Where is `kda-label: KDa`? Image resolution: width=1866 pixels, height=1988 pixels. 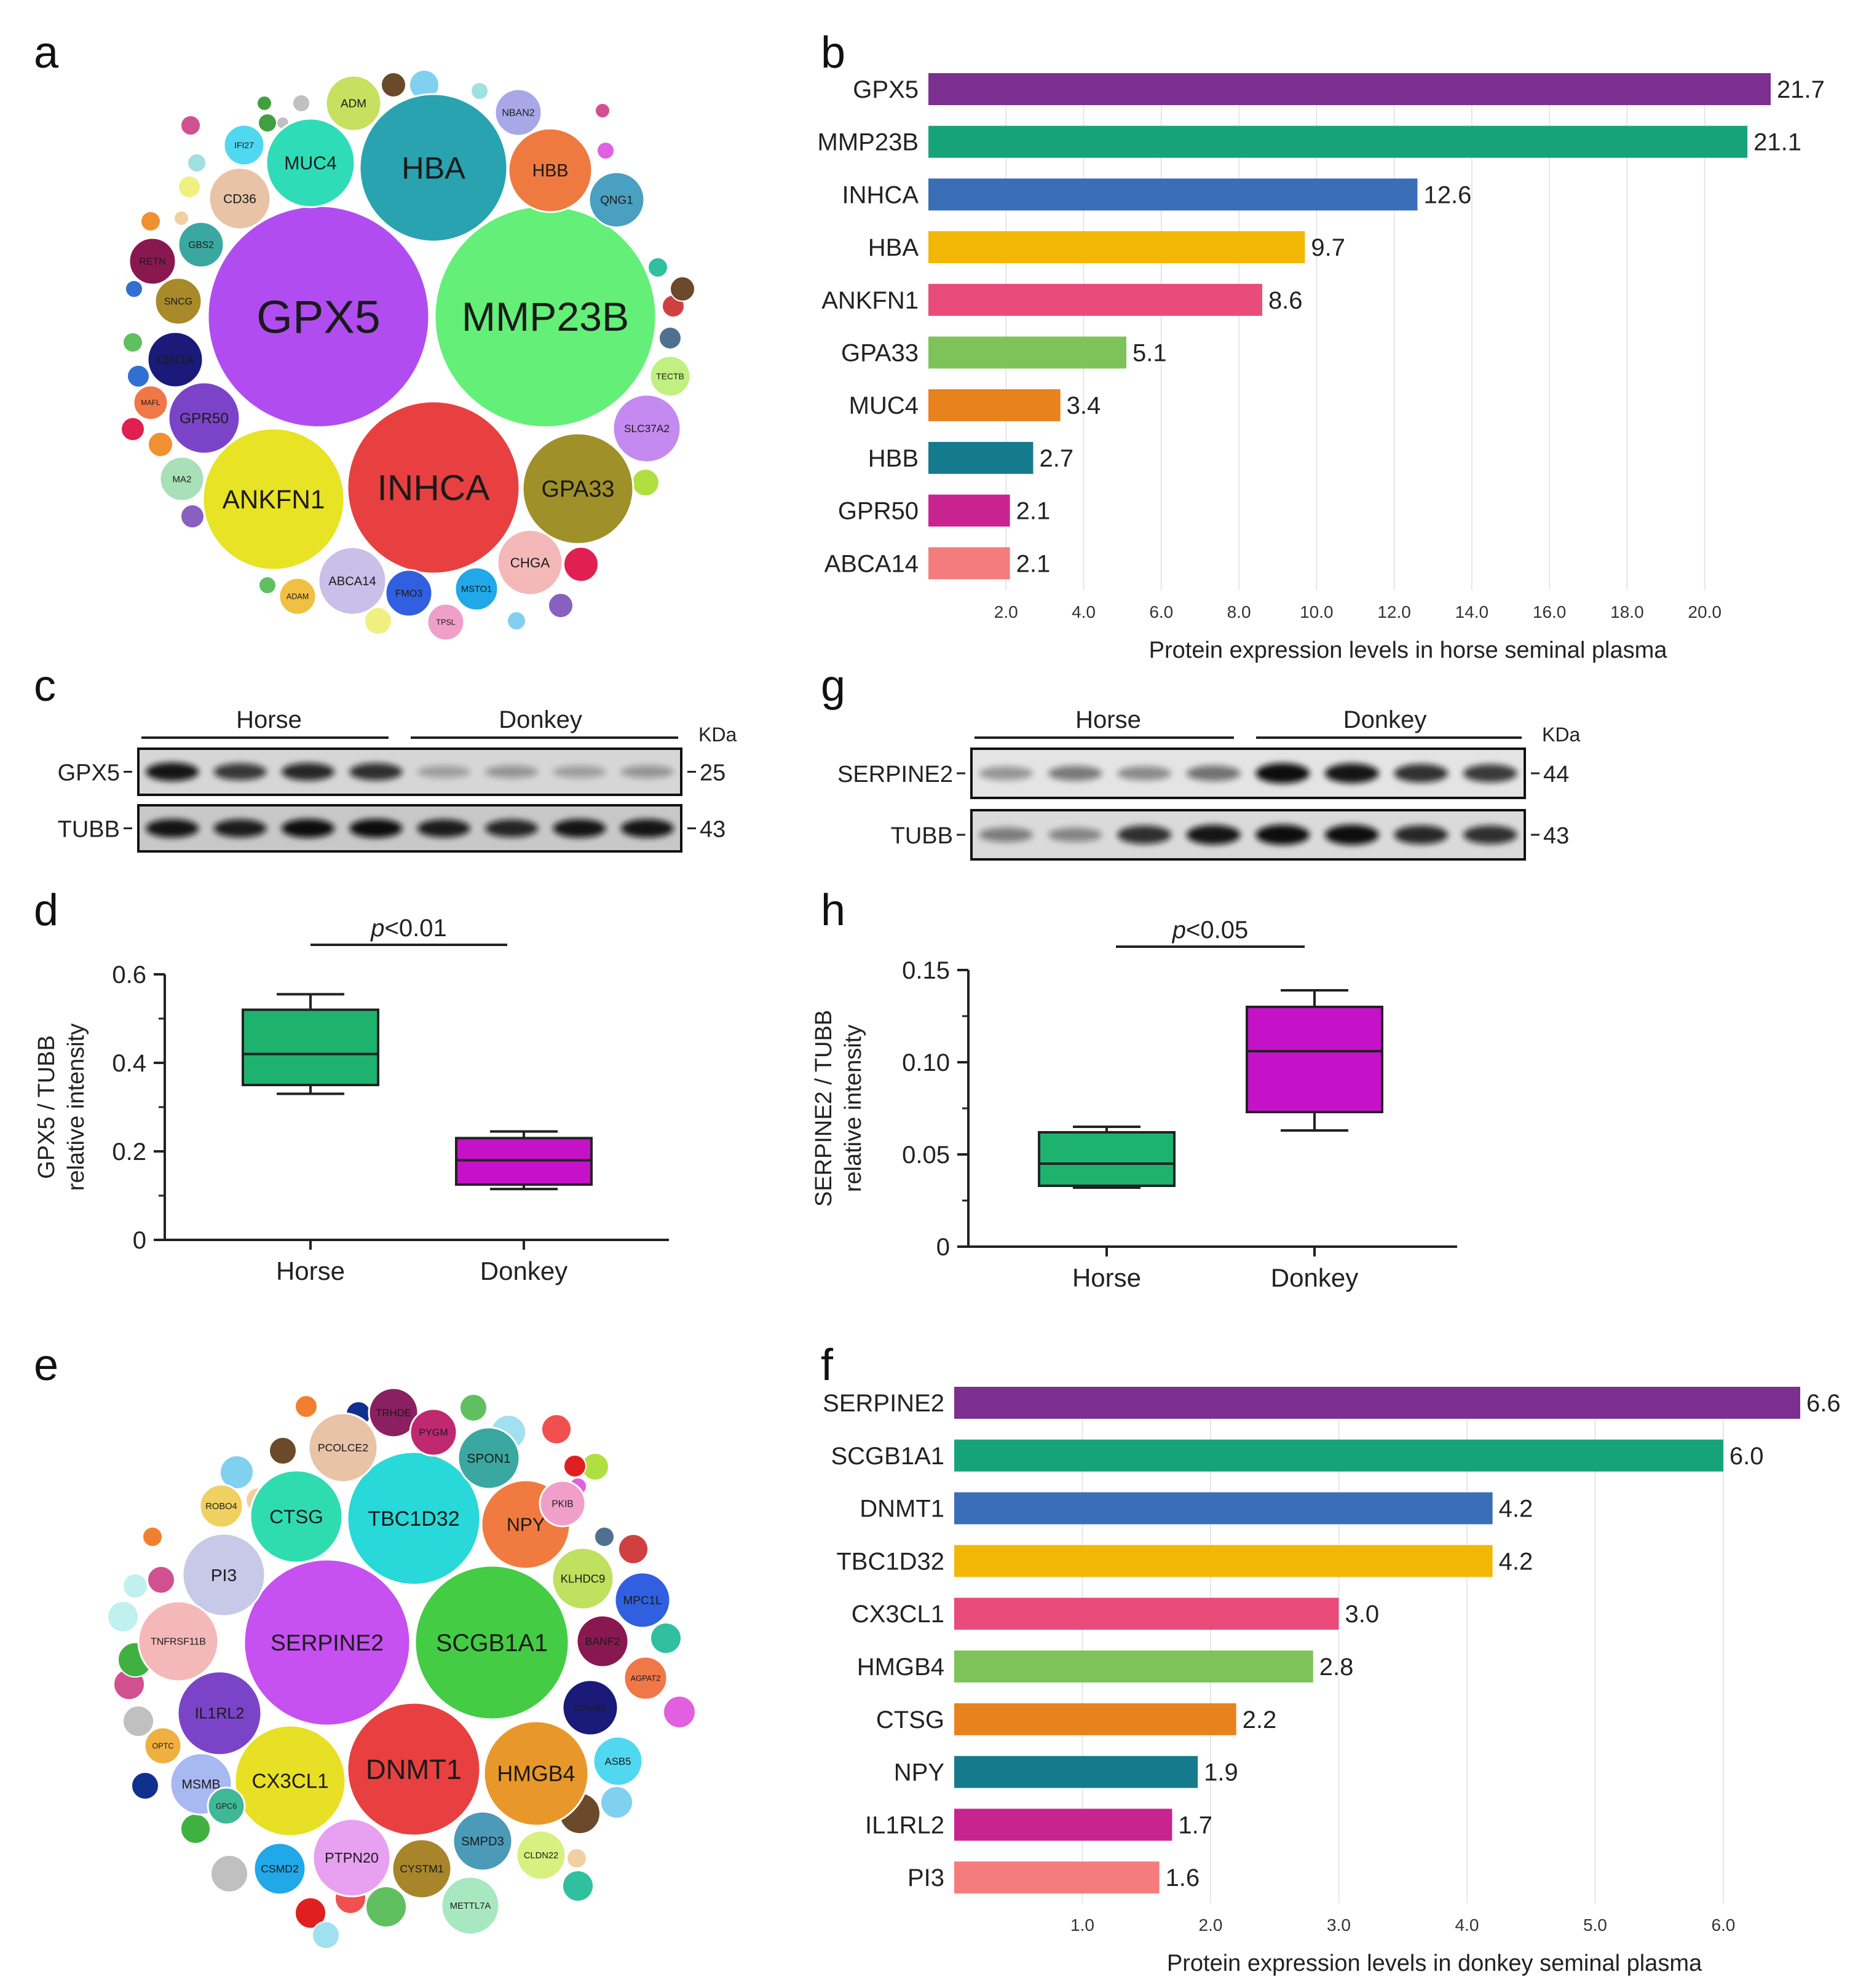 kda-label: KDa is located at coordinates (717, 735).